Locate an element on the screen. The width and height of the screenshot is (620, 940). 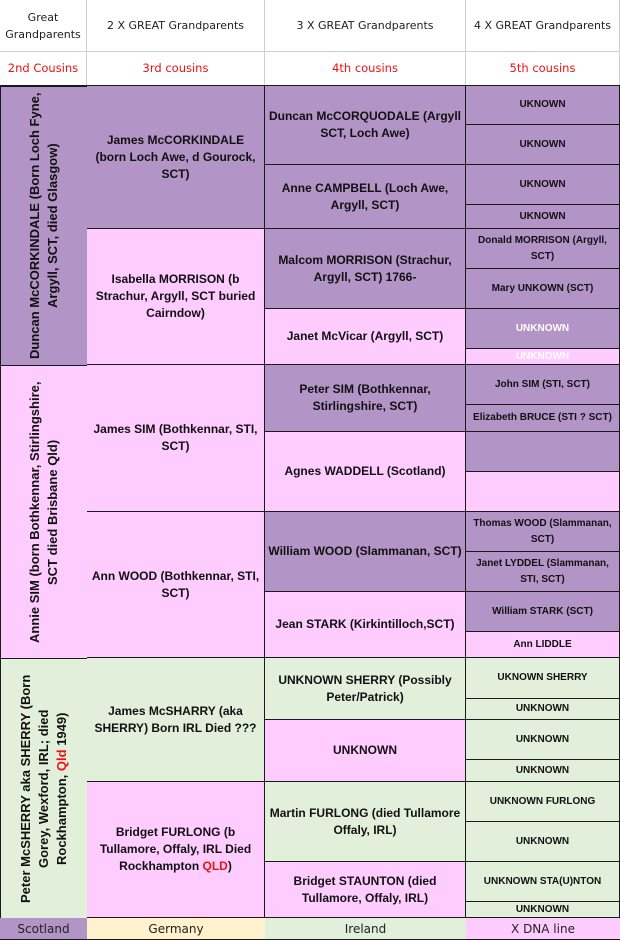
person-name: John SIM (STI, SCT) is located at coordinates (542, 384).